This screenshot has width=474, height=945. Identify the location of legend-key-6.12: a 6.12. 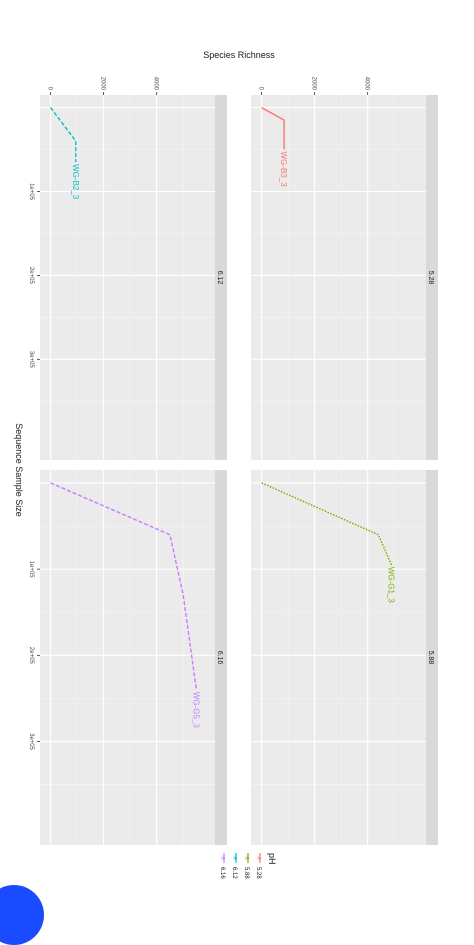
(234, 866).